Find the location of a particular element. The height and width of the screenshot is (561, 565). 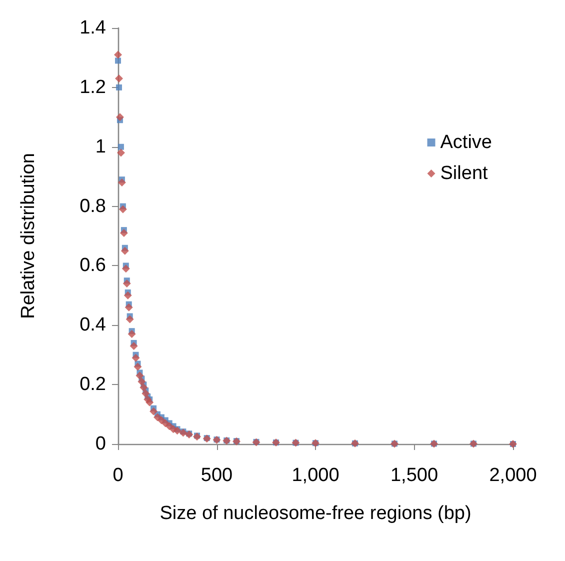

x-tick-label: 0 is located at coordinates (118, 475).